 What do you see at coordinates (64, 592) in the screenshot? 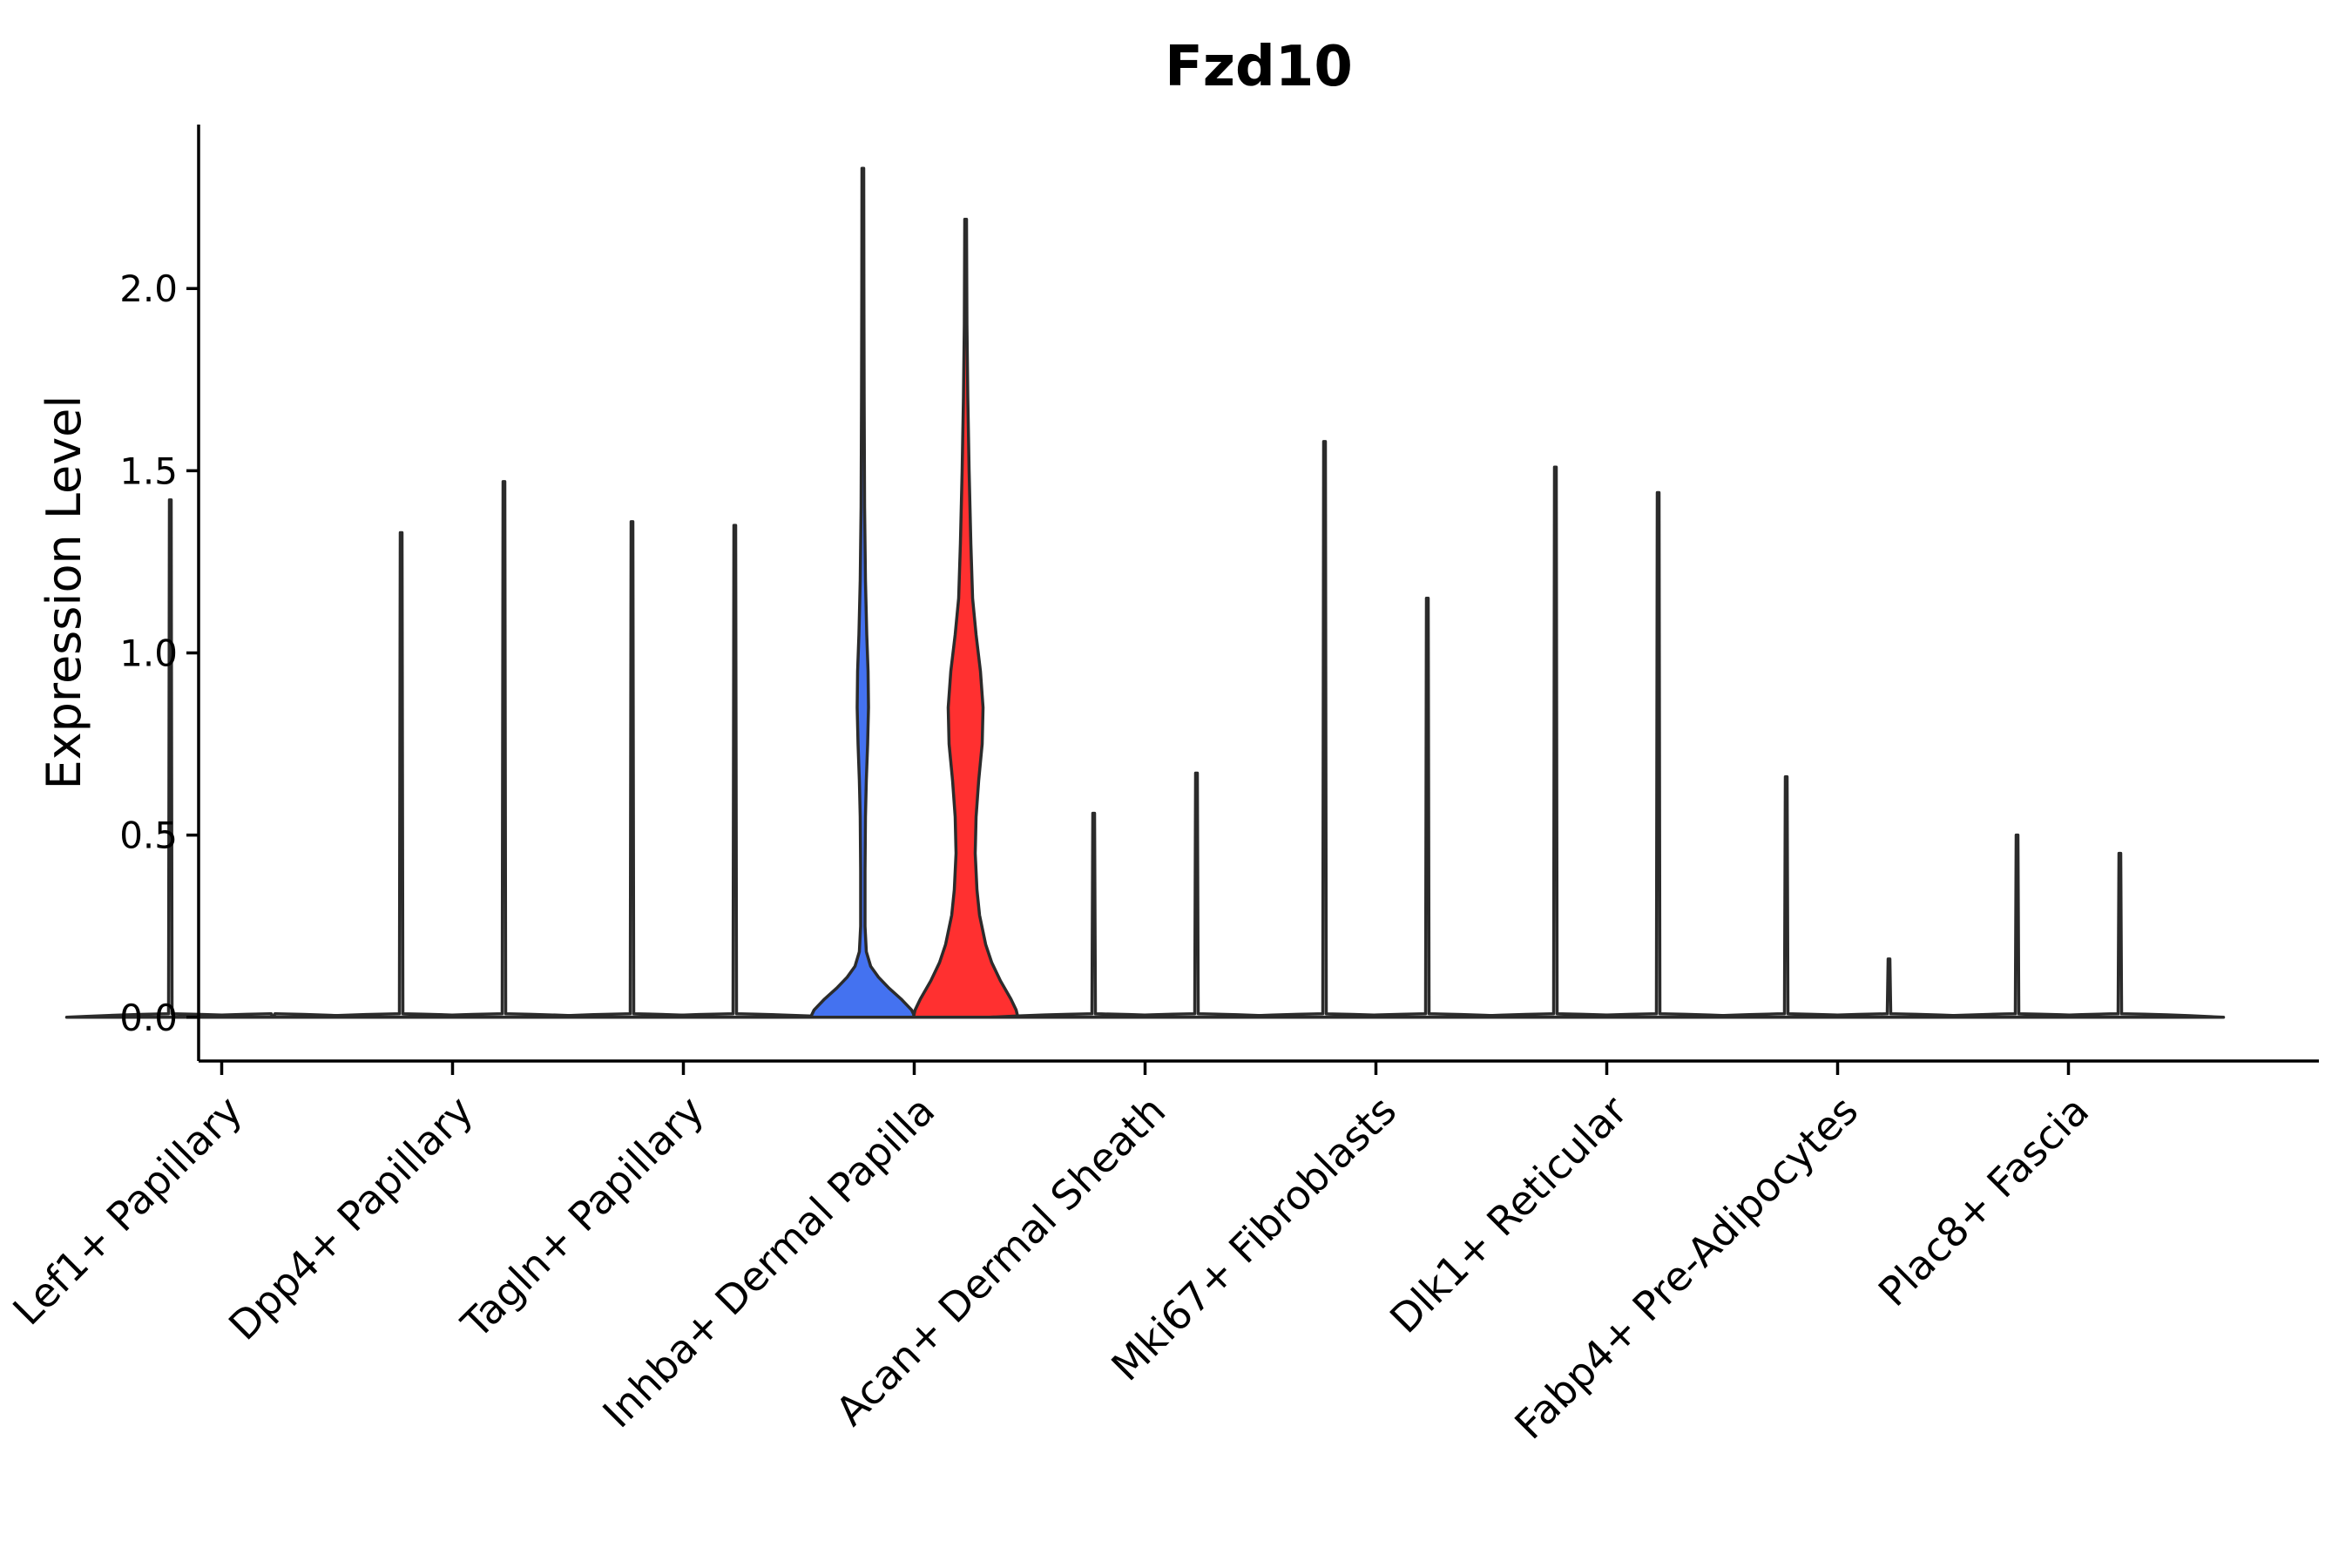
I see `y-axis-label: Expression Level` at bounding box center [64, 592].